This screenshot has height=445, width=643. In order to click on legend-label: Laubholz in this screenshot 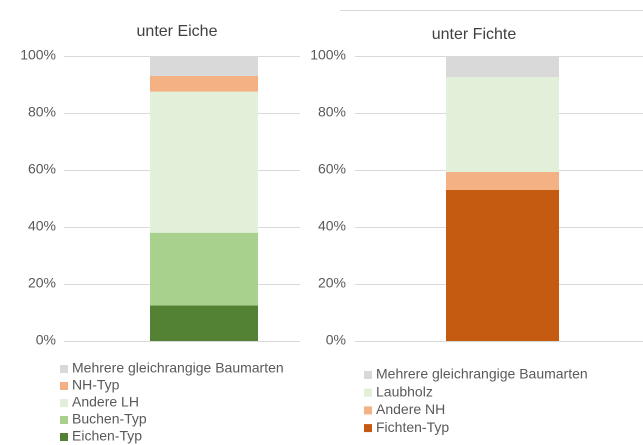, I will do `click(404, 391)`.